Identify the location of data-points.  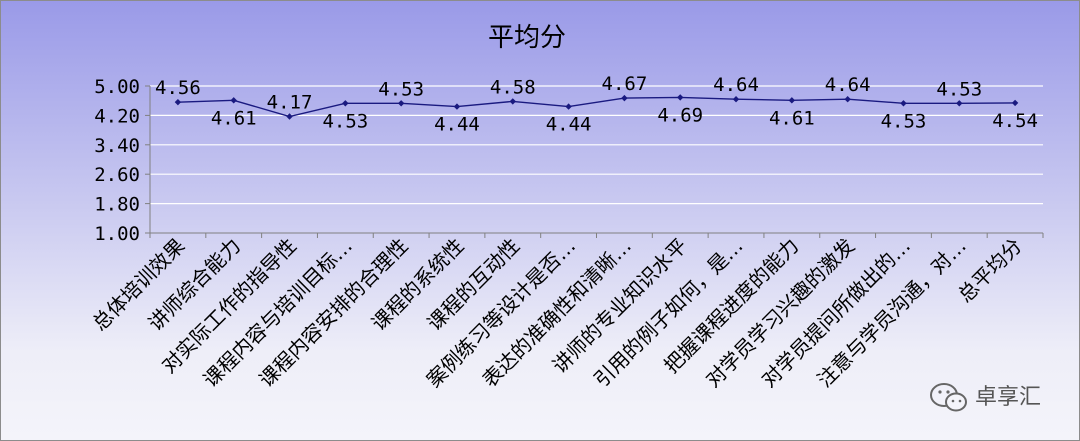
(596, 107).